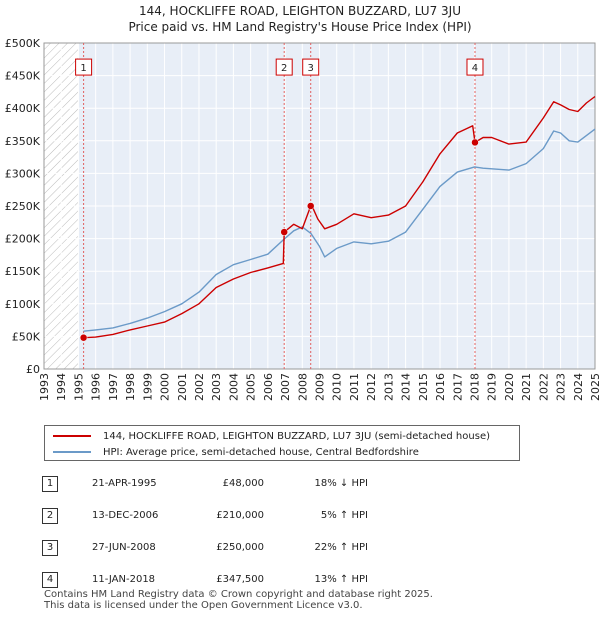  I want to click on x-tick-label: 2009, so click(320, 387).